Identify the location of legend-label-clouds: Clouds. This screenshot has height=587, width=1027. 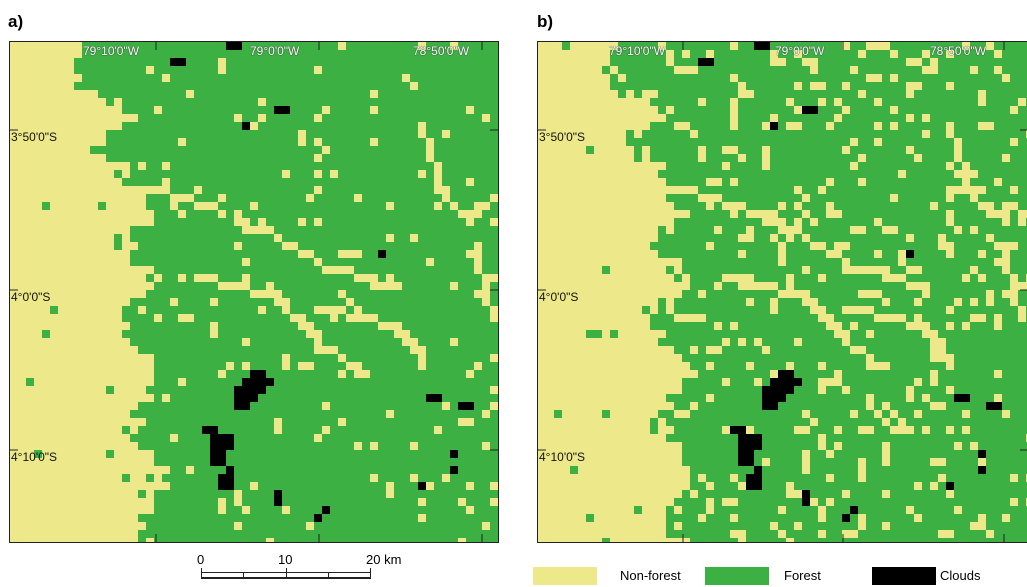
(960, 575).